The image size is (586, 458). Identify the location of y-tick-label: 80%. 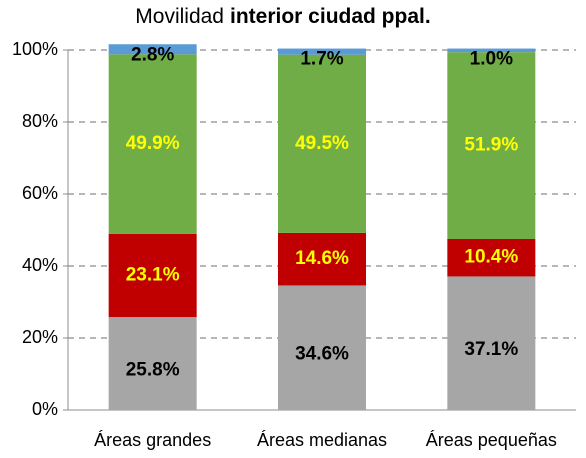
(40, 121).